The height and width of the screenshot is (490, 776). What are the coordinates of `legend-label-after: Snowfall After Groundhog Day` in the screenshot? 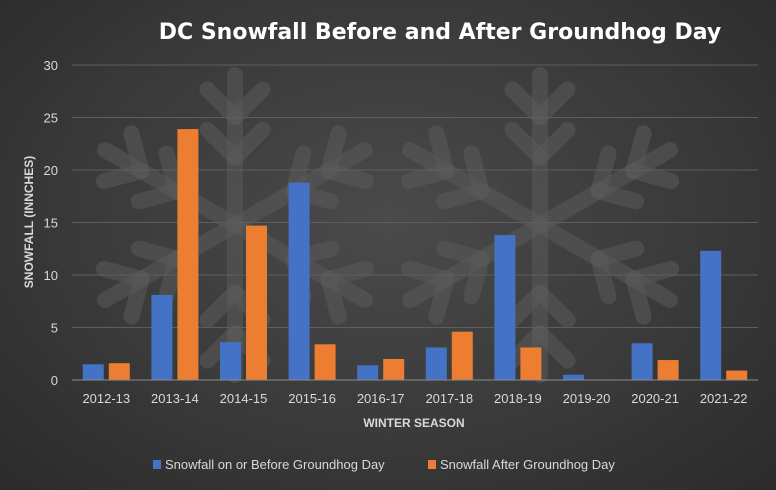 It's located at (527, 464).